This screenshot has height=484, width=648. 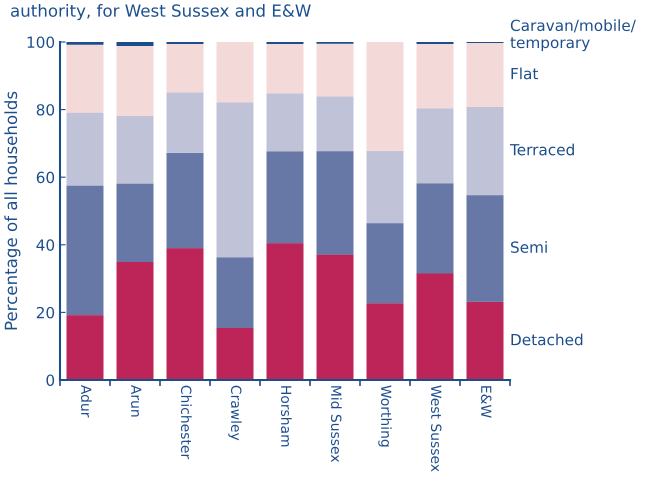 What do you see at coordinates (573, 35) in the screenshot?
I see `series-label: Caravan/mobile/ temporary` at bounding box center [573, 35].